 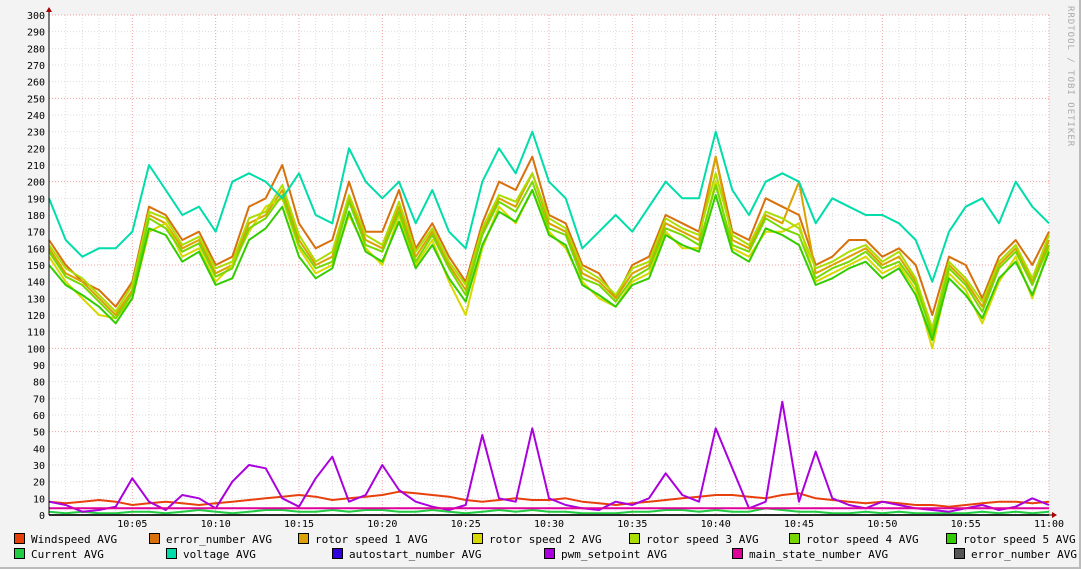 What do you see at coordinates (614, 554) in the screenshot?
I see `legend-label: pwm_setpoint AVG` at bounding box center [614, 554].